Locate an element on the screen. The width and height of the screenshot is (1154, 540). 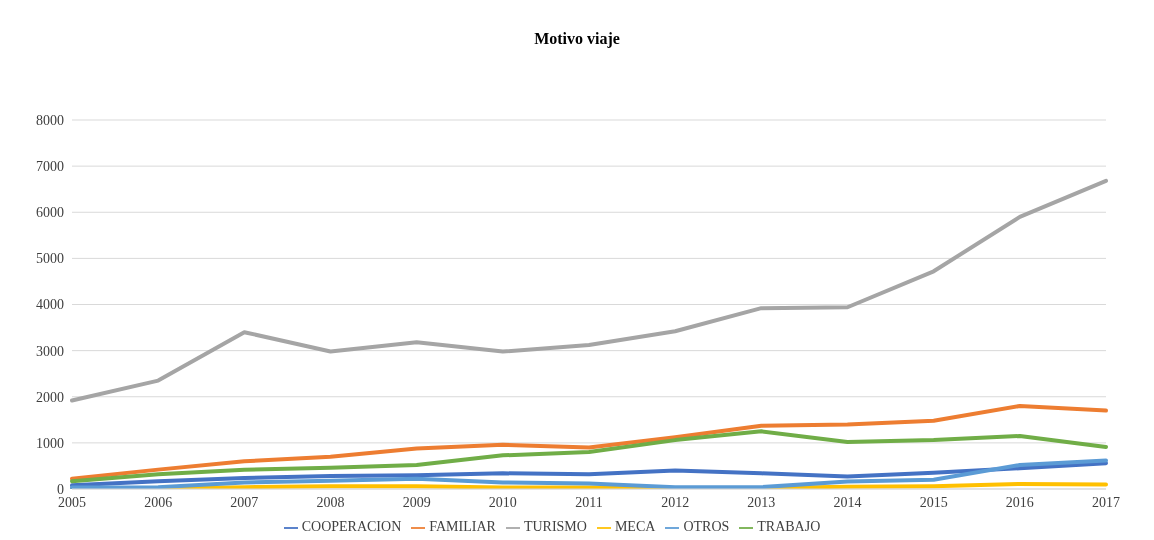
y-tick-label: 7000 is located at coordinates (50, 167).